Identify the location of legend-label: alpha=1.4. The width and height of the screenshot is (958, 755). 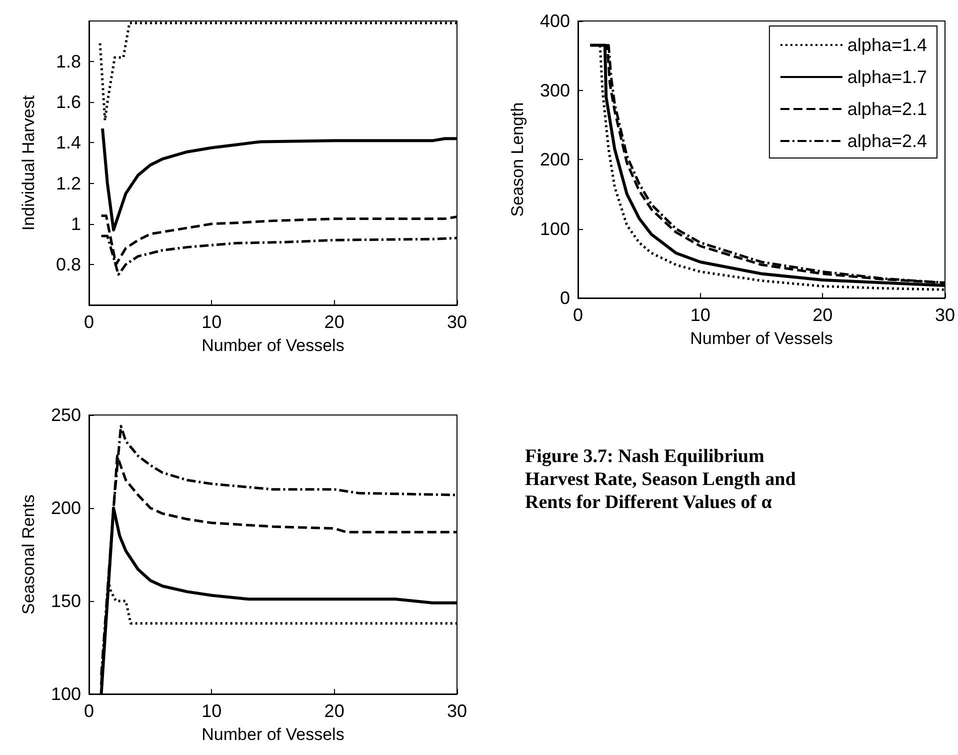
(887, 45).